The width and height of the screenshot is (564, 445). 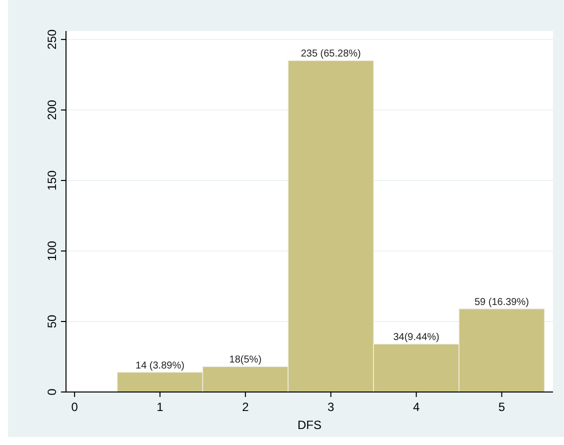 I want to click on y-tick-label: 150, so click(x=52, y=180).